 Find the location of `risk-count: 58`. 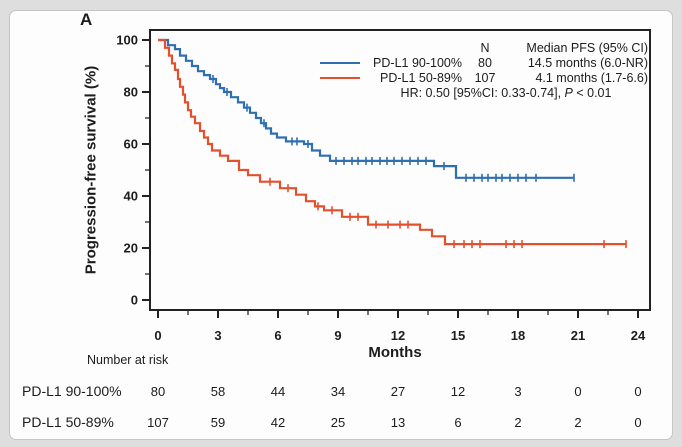

risk-count: 58 is located at coordinates (218, 391).